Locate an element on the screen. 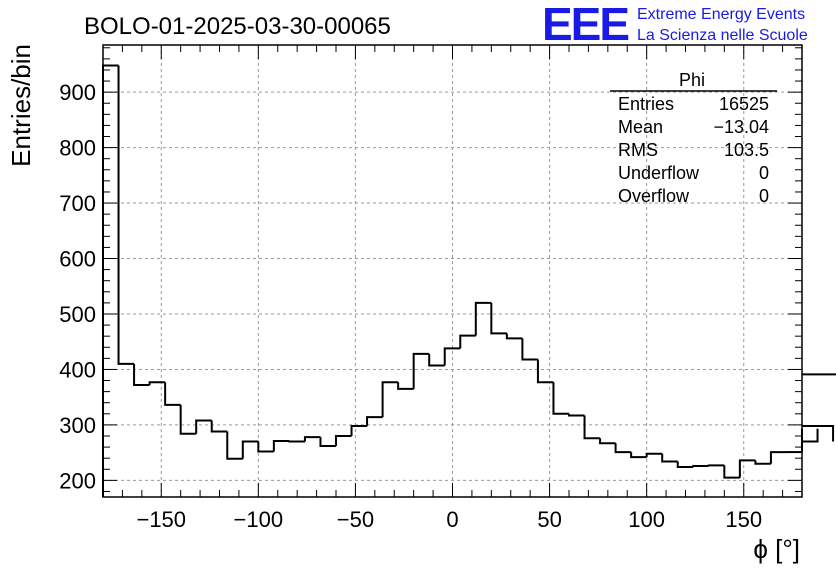  x-tick-label: 100 is located at coordinates (646, 519).